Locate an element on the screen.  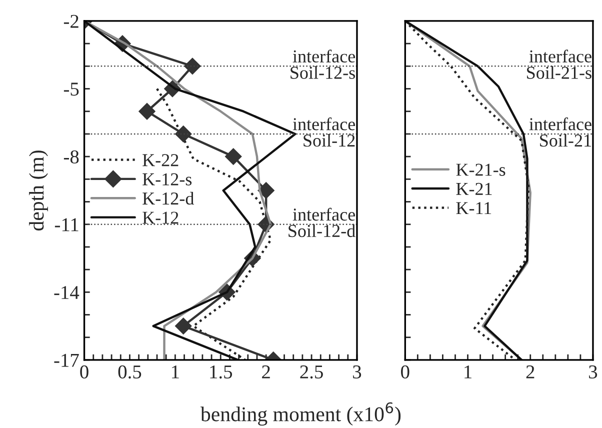
ref-line-label: interface Soil-12-s is located at coordinates (322, 64).